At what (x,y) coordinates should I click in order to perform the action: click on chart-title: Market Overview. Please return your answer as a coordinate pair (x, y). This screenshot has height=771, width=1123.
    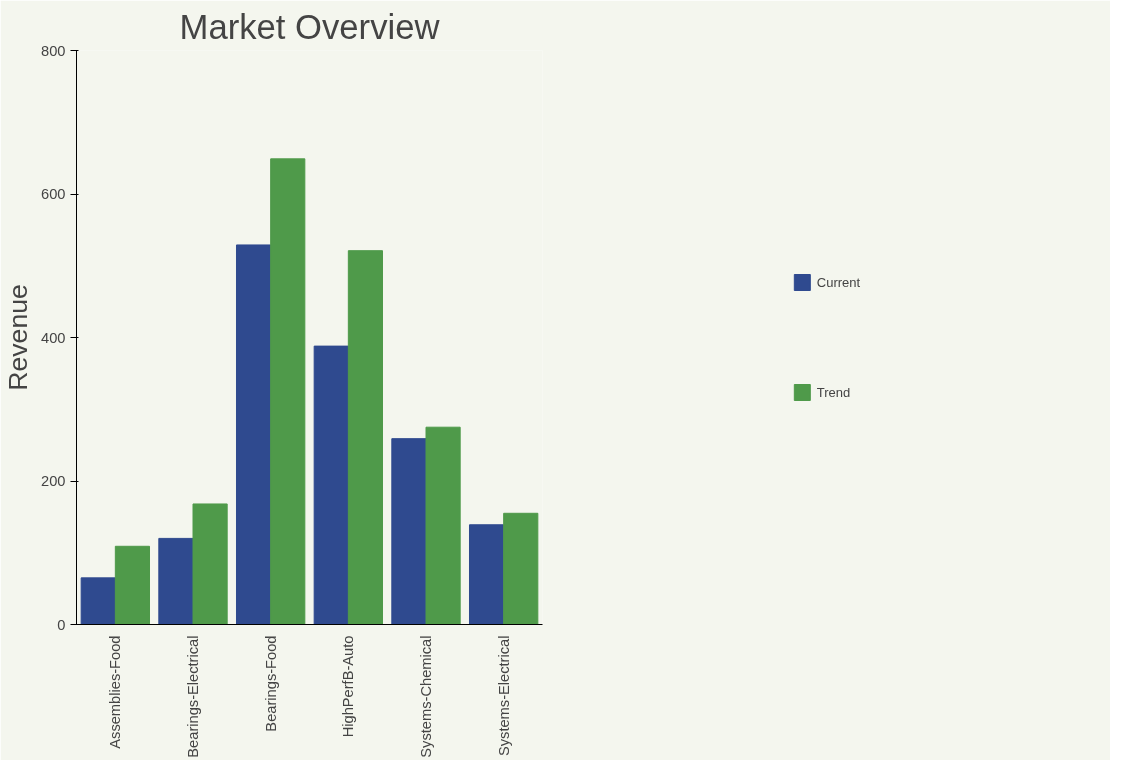
    Looking at the image, I should click on (310, 26).